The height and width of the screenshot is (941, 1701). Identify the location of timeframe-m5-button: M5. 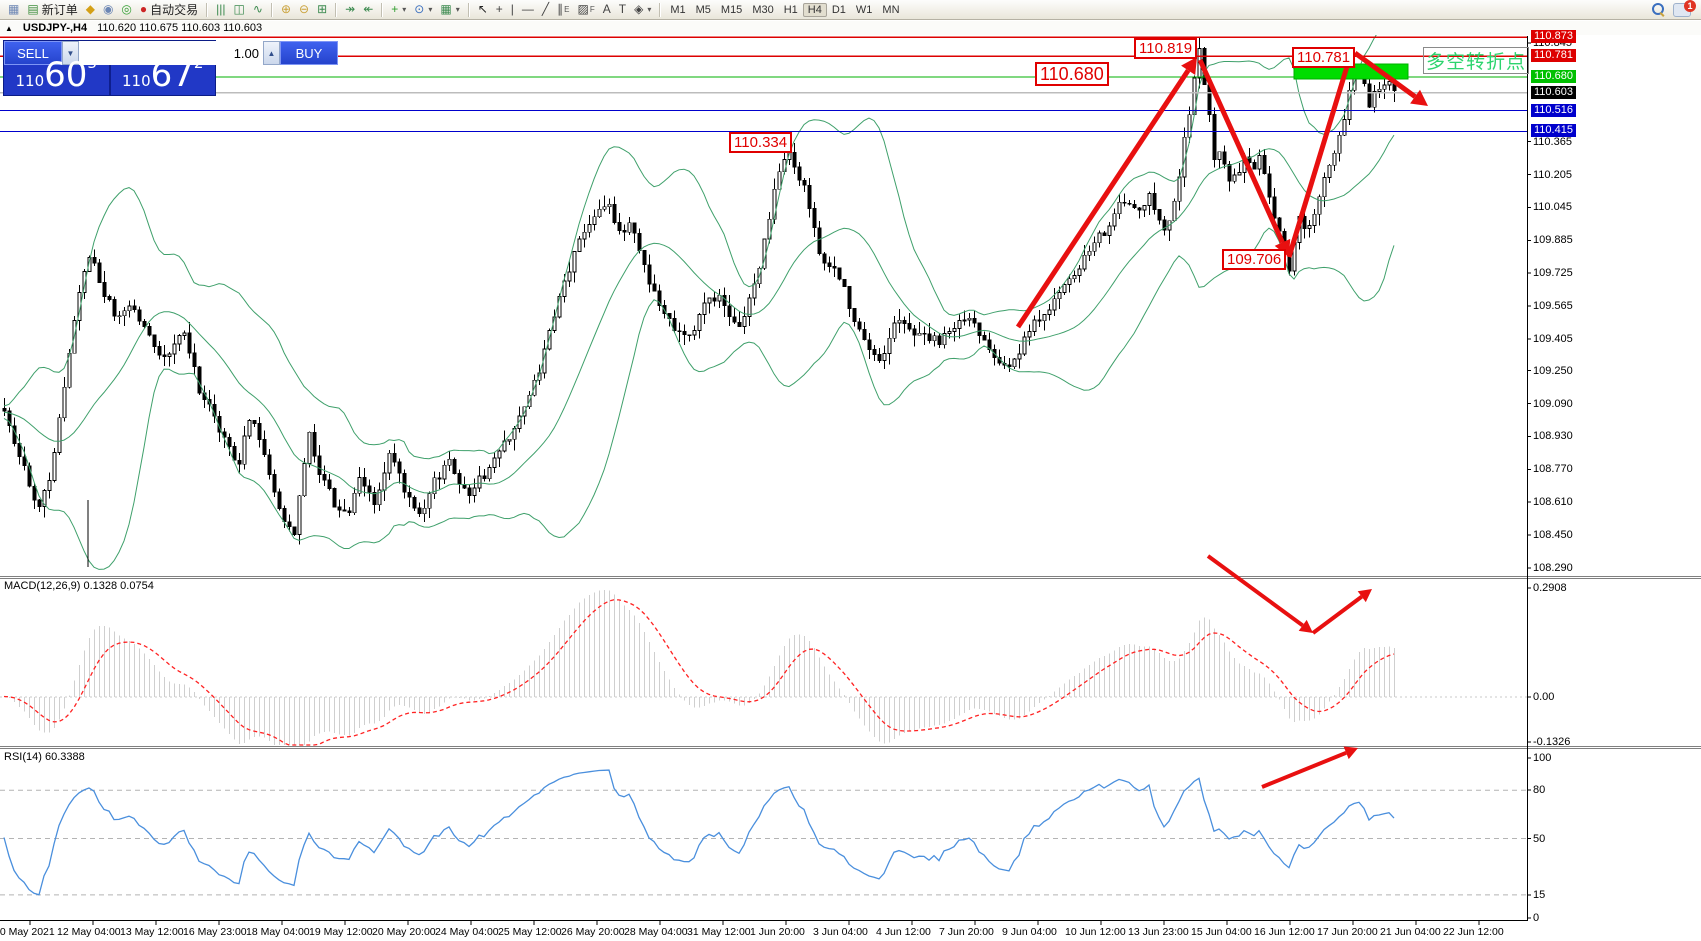
(703, 9).